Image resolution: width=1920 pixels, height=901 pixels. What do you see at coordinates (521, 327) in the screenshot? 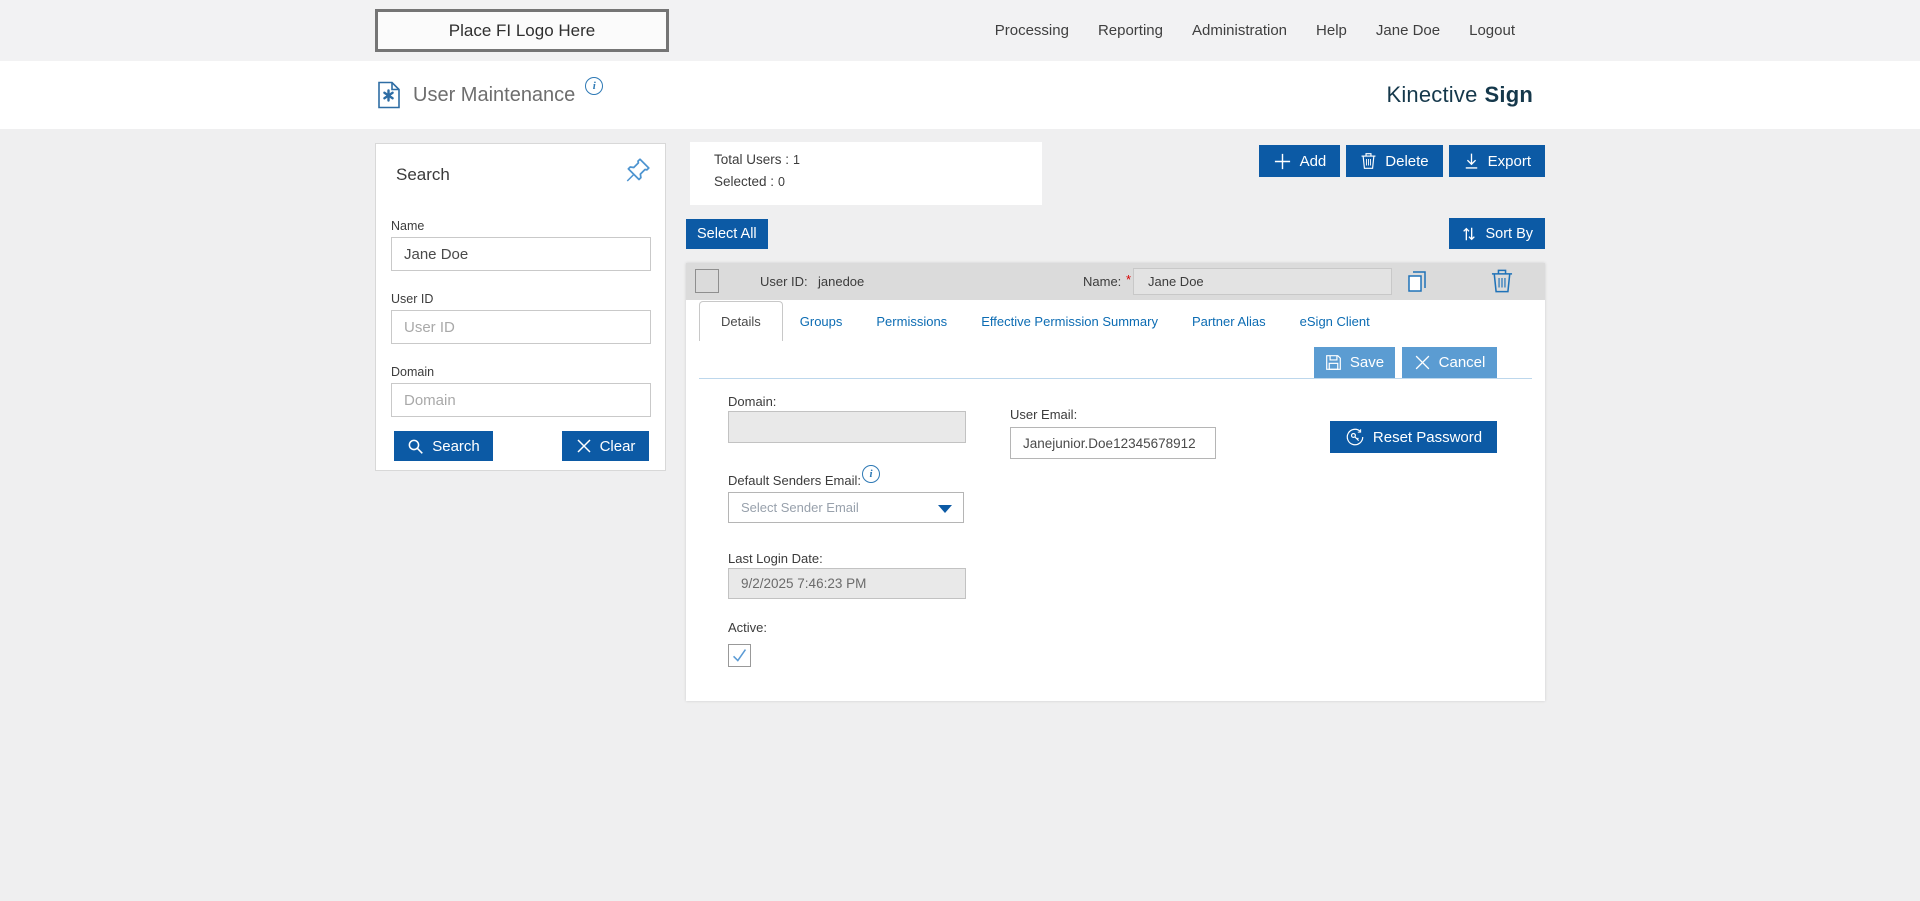
I see `user-id-search-input` at bounding box center [521, 327].